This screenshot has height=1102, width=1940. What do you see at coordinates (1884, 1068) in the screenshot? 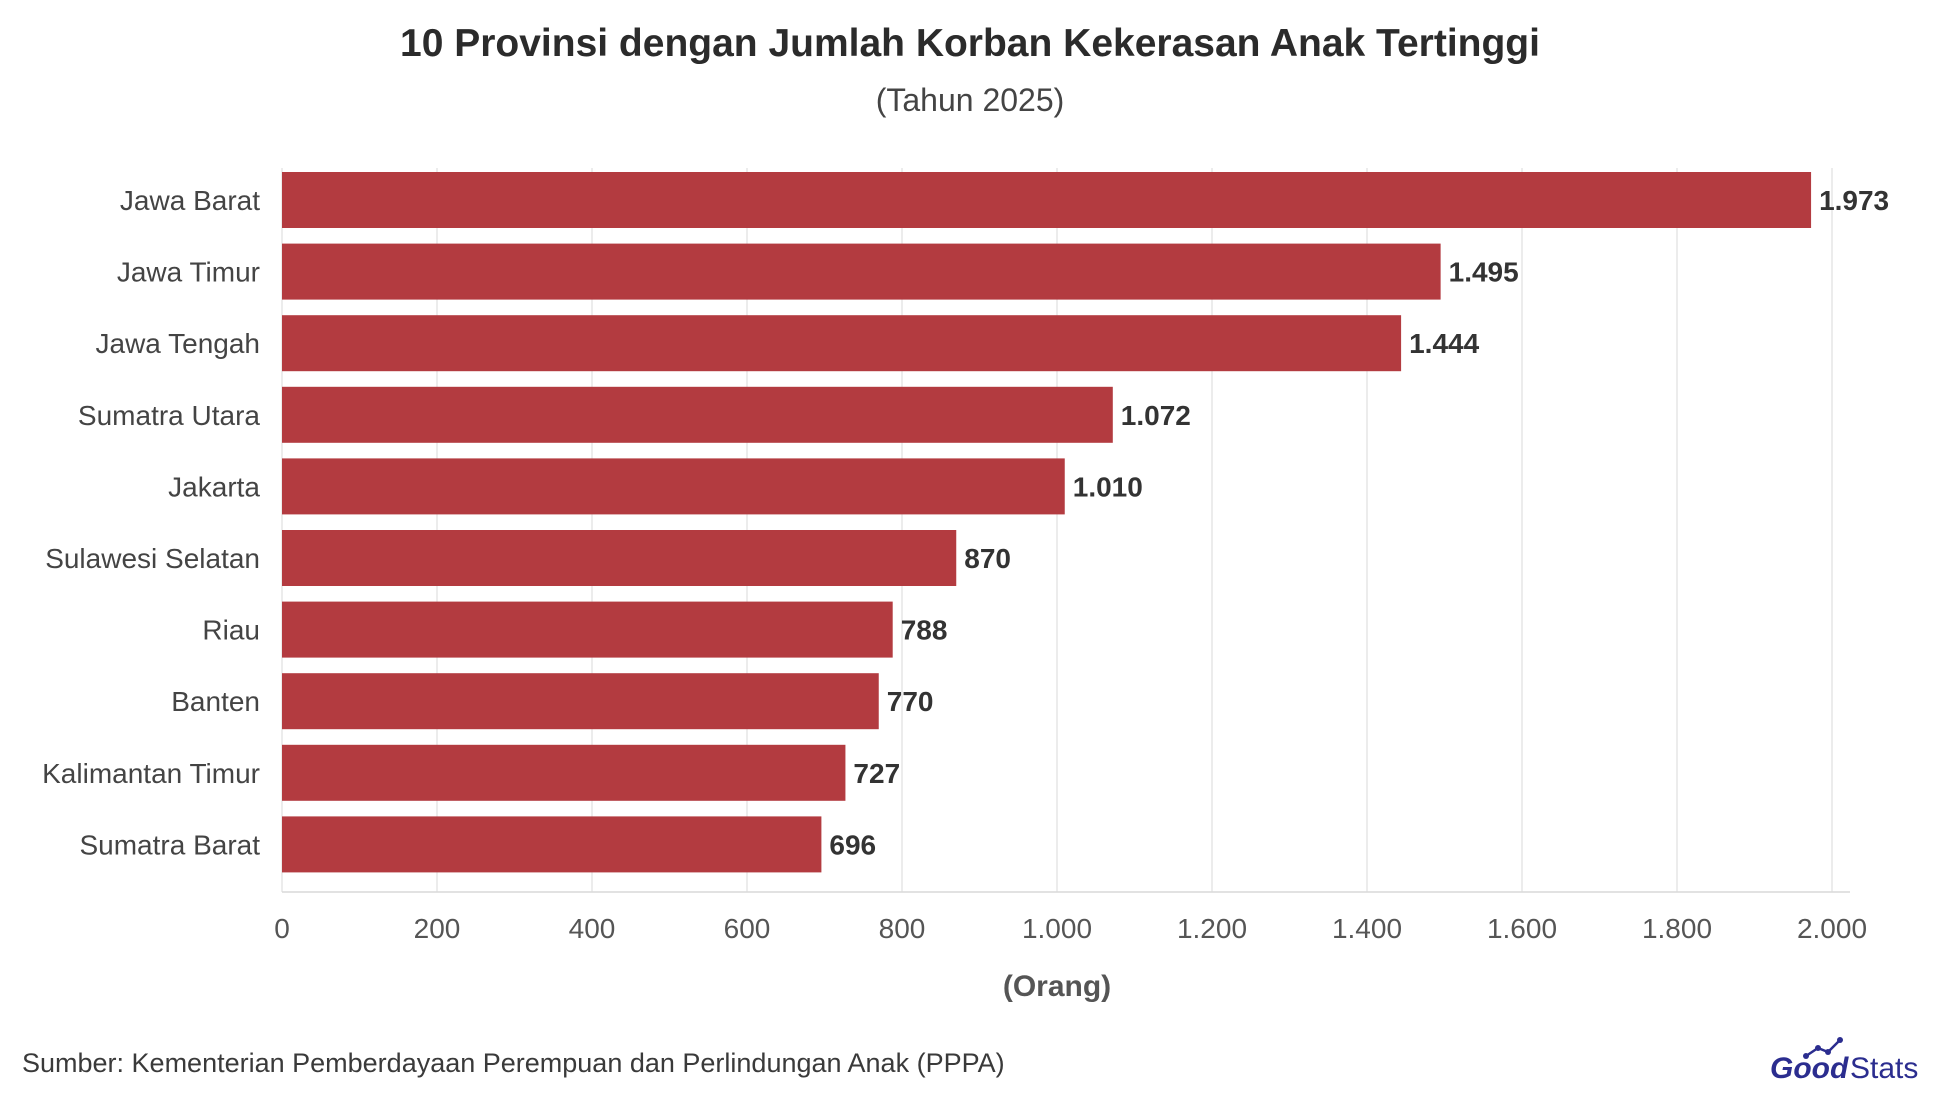
I see `logo-stats-text: Stats` at bounding box center [1884, 1068].